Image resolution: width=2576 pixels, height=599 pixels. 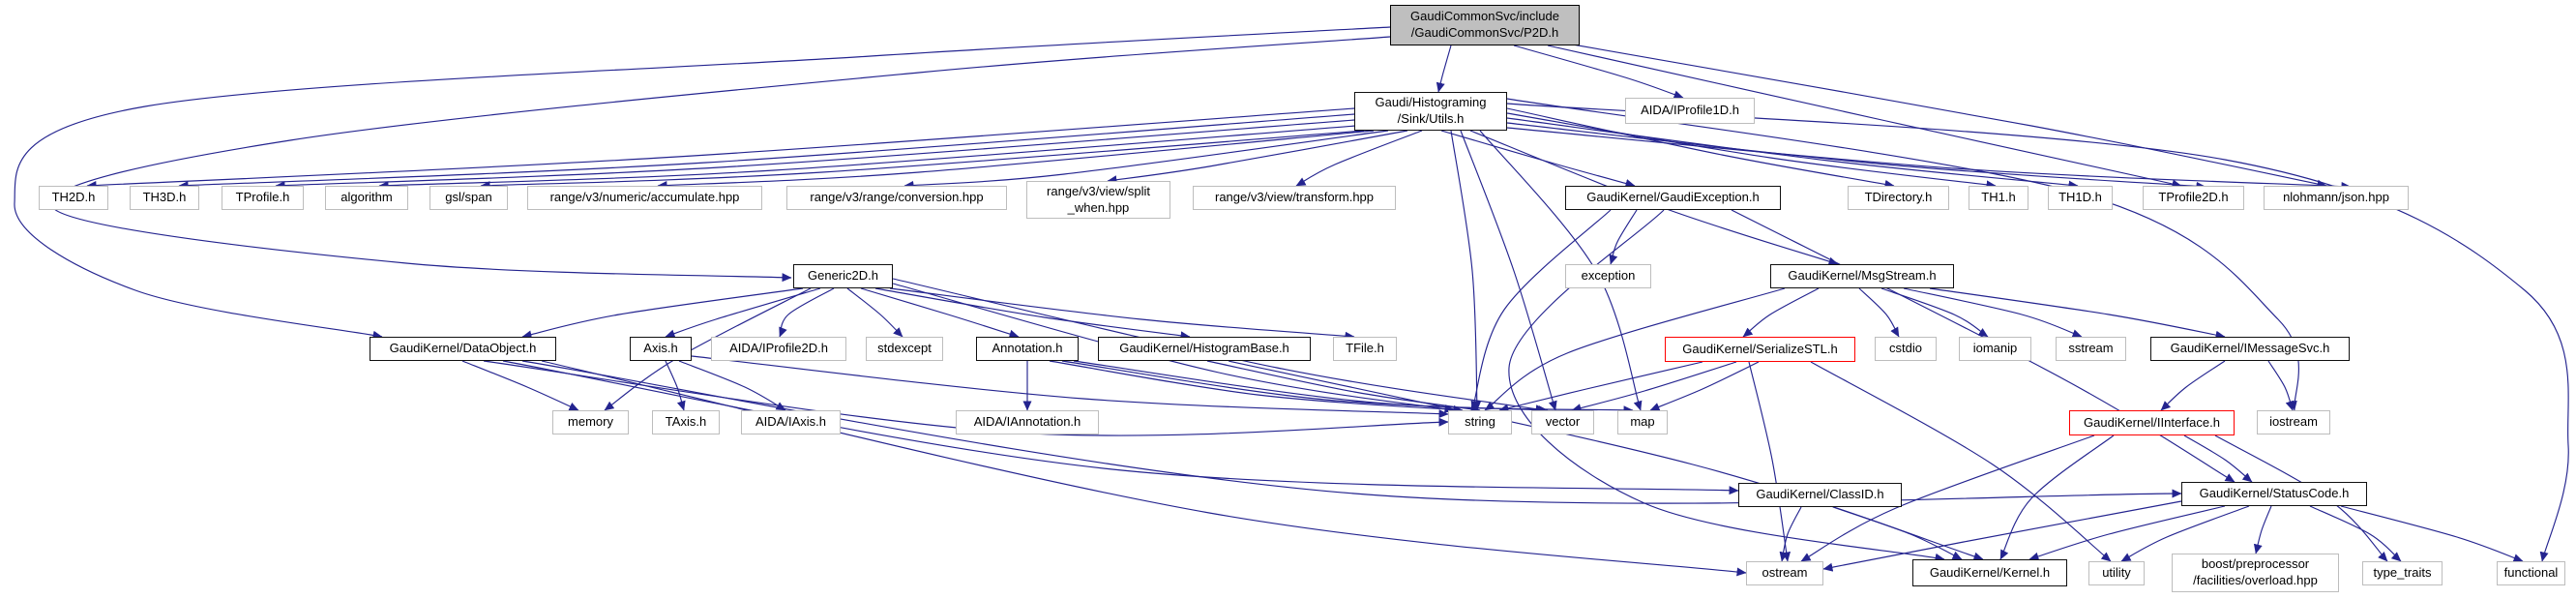 I want to click on node-label-kernel: GaudiKernel/Kernel.h, so click(x=1990, y=572).